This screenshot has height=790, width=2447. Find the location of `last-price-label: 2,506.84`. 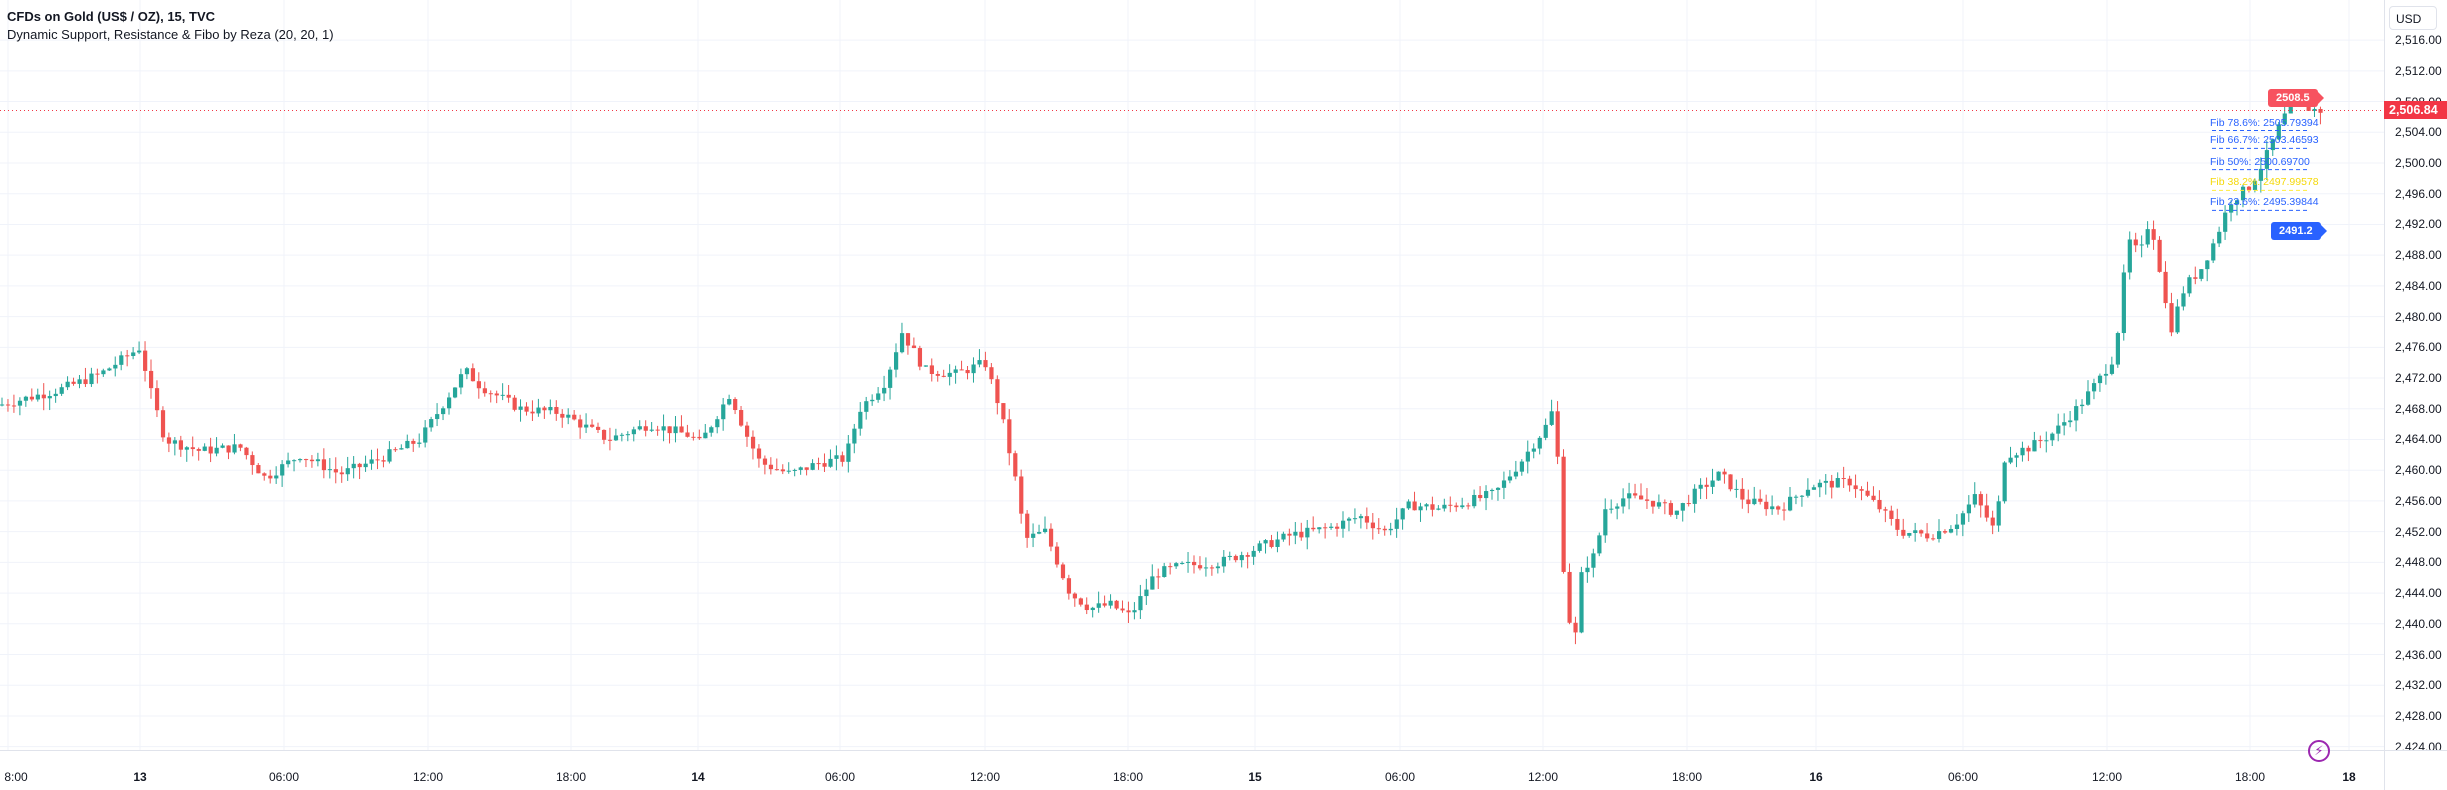

last-price-label: 2,506.84 is located at coordinates (2415, 110).